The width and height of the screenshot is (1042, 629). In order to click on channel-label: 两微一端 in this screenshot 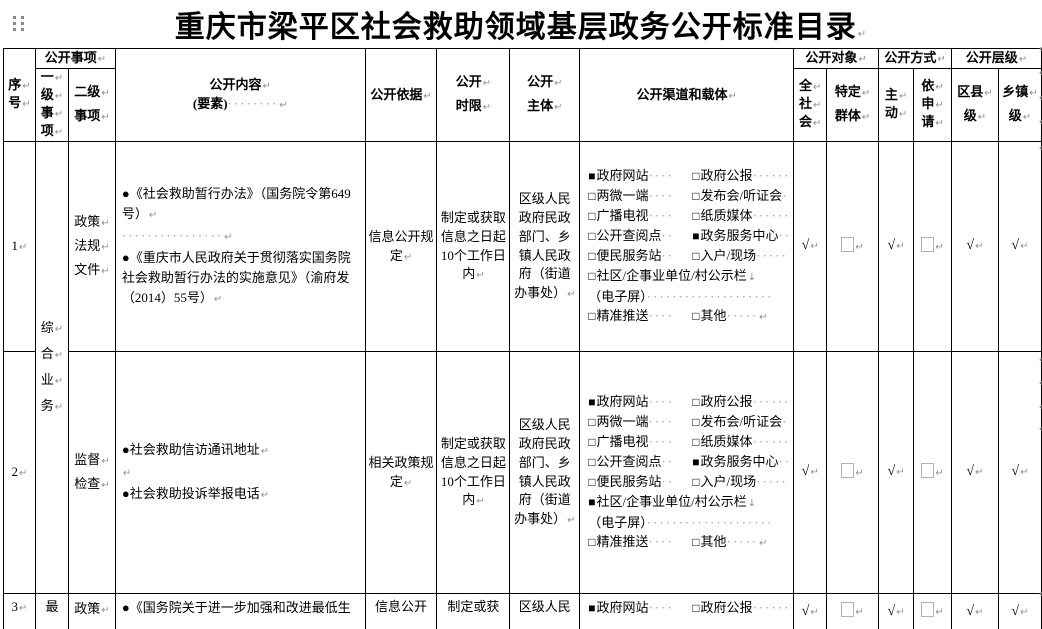, I will do `click(622, 421)`.